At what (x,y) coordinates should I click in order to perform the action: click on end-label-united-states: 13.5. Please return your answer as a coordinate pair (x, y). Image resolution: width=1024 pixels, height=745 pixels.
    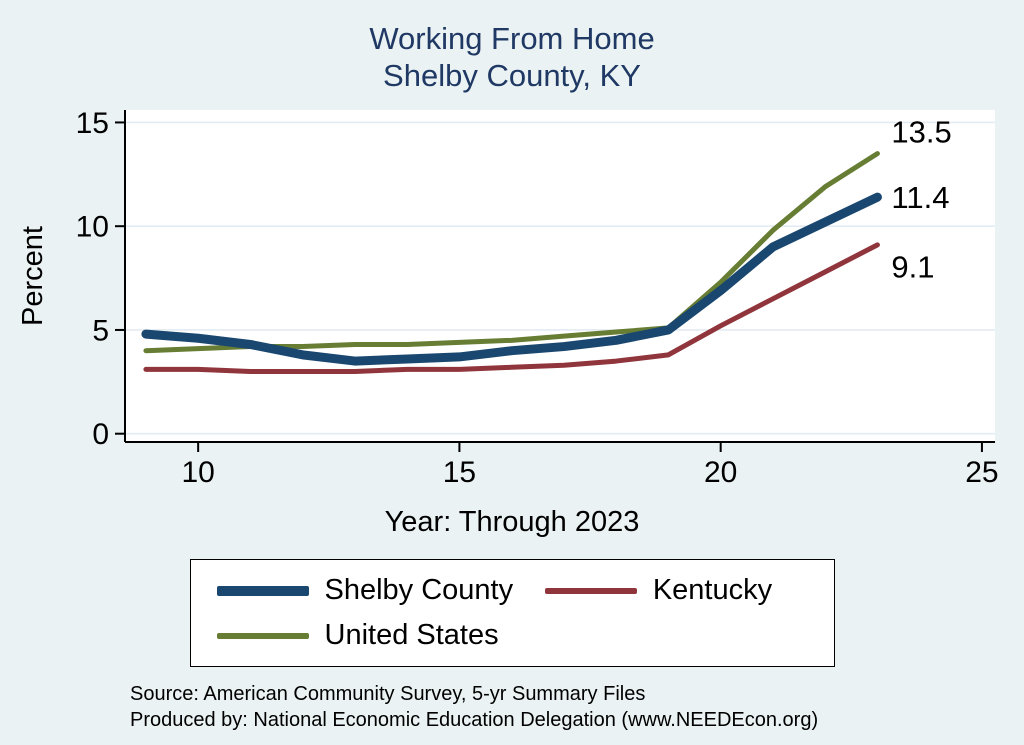
    Looking at the image, I should click on (921, 132).